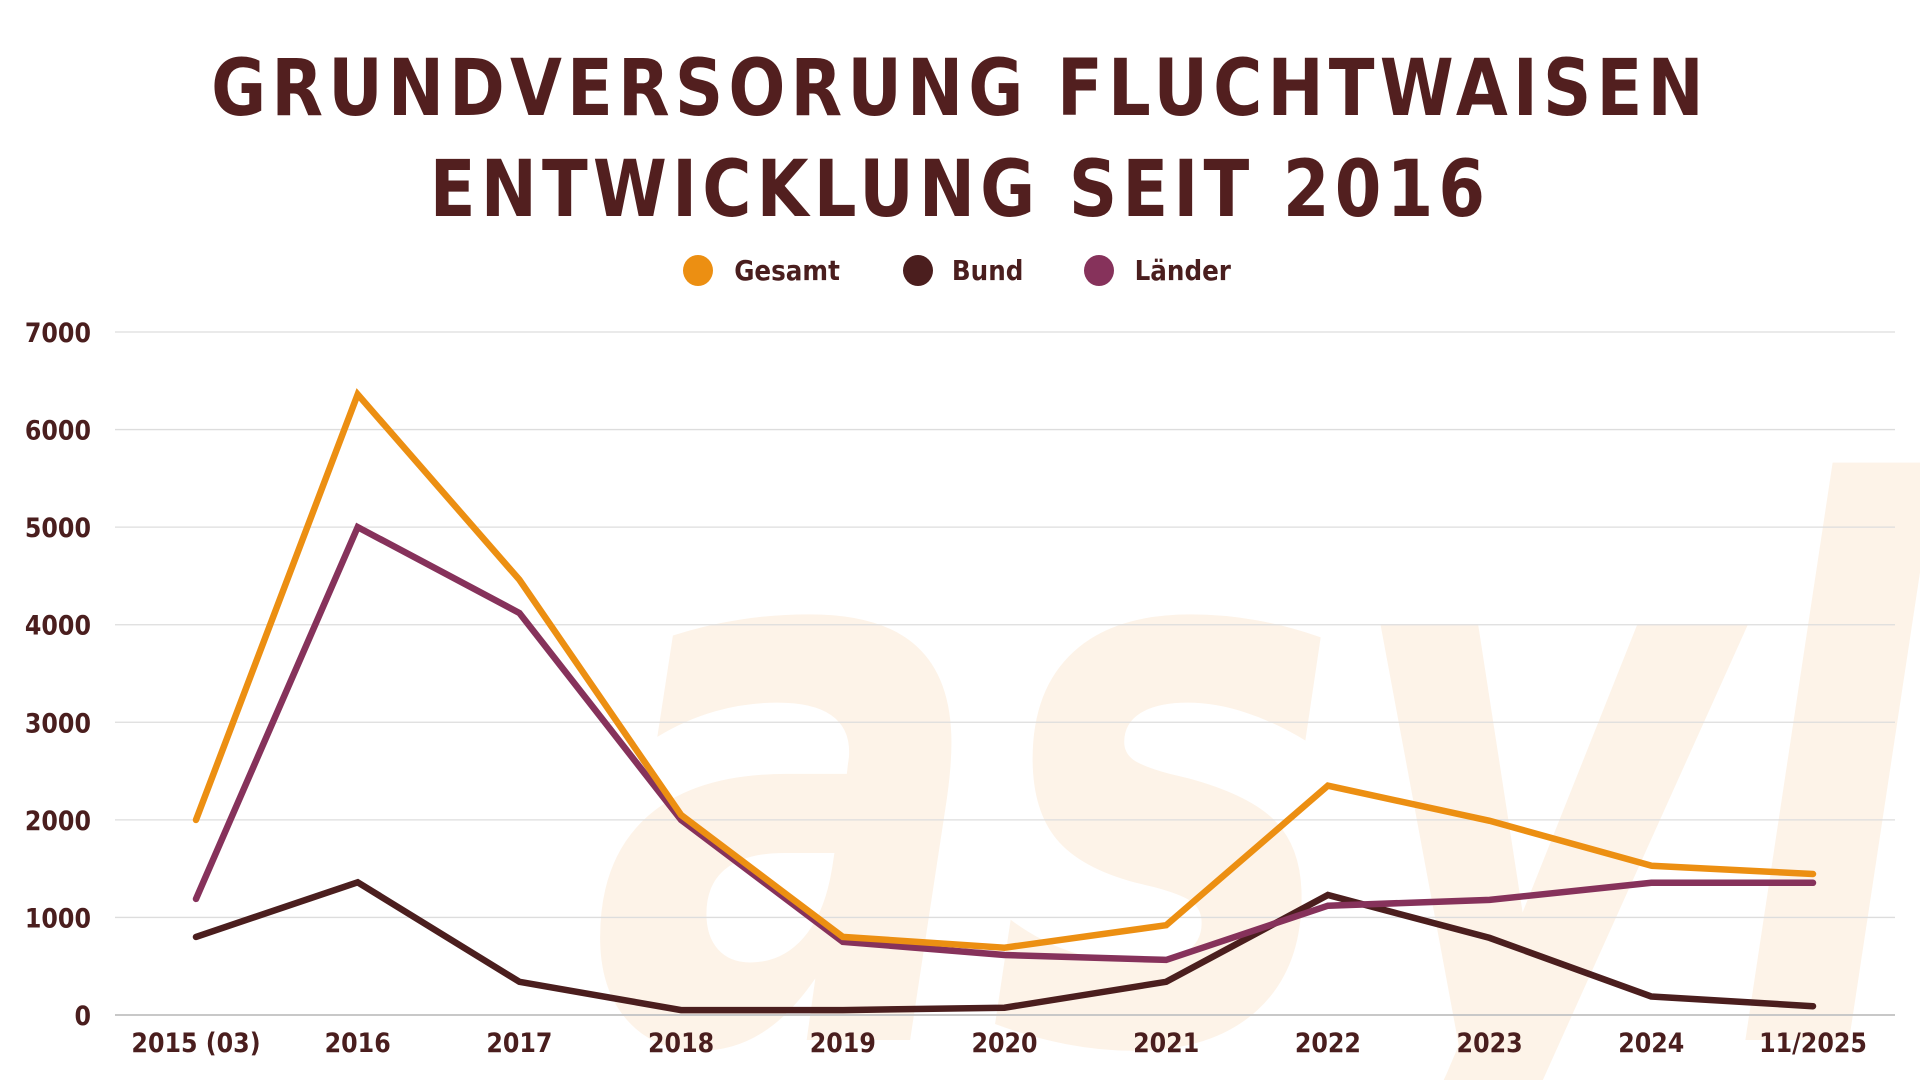 The width and height of the screenshot is (1920, 1080). What do you see at coordinates (1813, 1043) in the screenshot?
I see `x-tick-label: 11/2025` at bounding box center [1813, 1043].